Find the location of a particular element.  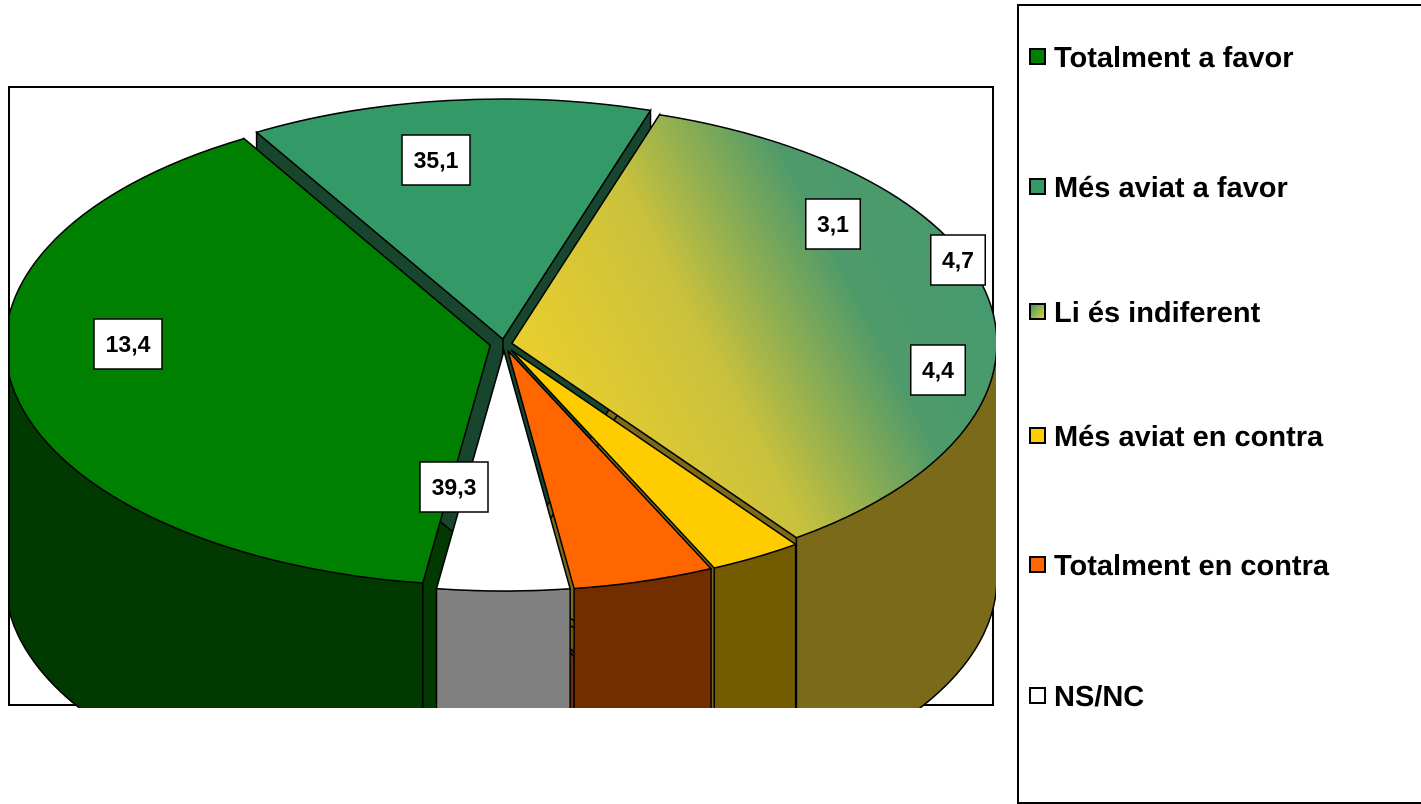

pie-side-mes-aviat-en-contra is located at coordinates (755, 625).